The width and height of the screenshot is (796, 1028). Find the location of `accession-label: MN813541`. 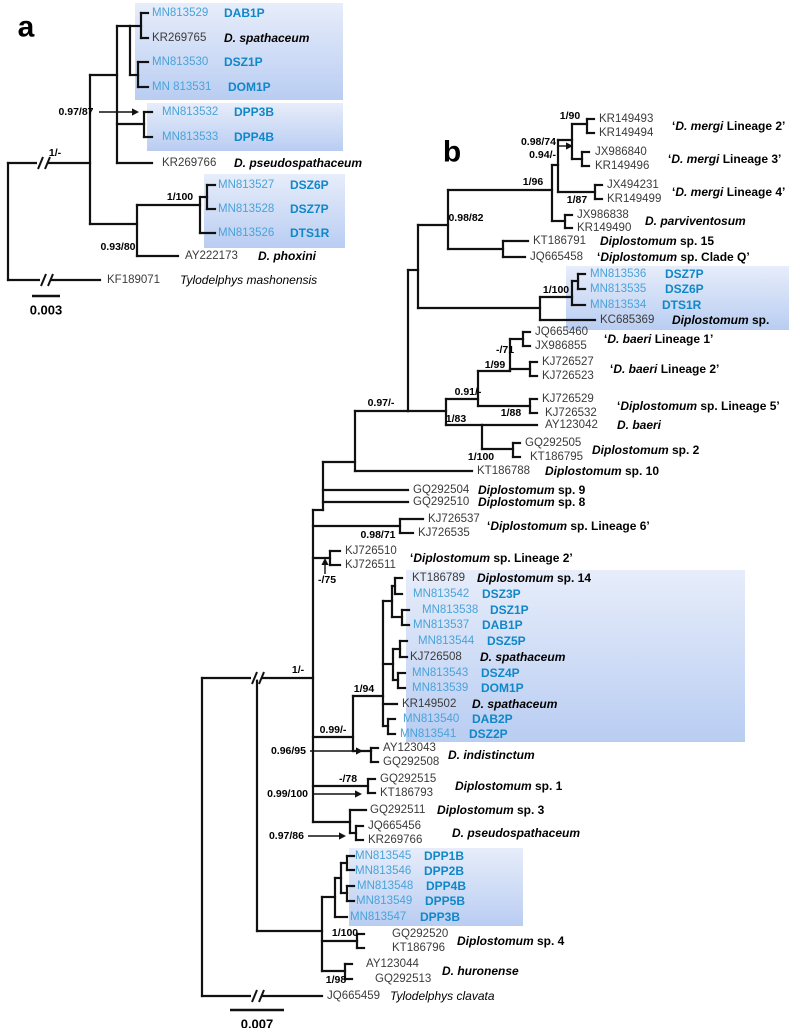

accession-label: MN813541 is located at coordinates (428, 734).